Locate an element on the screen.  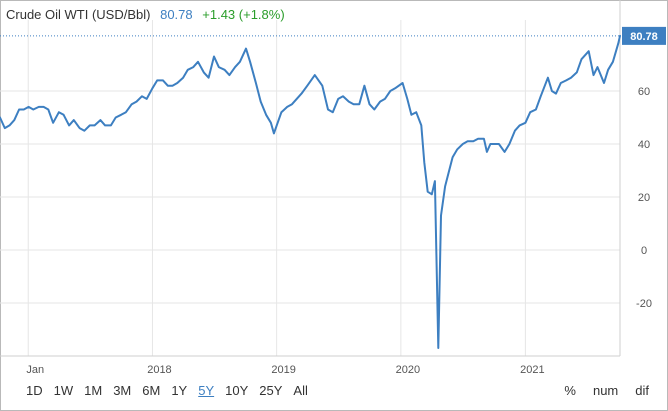
mode-button-dif: dif is located at coordinates (642, 390).